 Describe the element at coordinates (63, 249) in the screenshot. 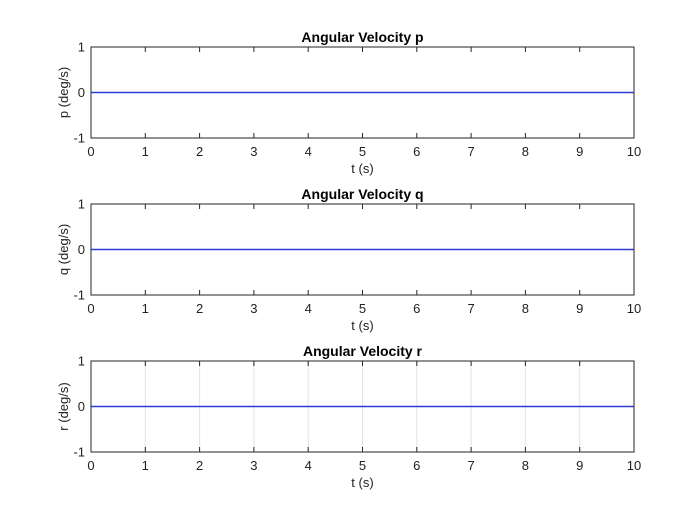

I see `y-axis-label: q (deg/s)` at that location.